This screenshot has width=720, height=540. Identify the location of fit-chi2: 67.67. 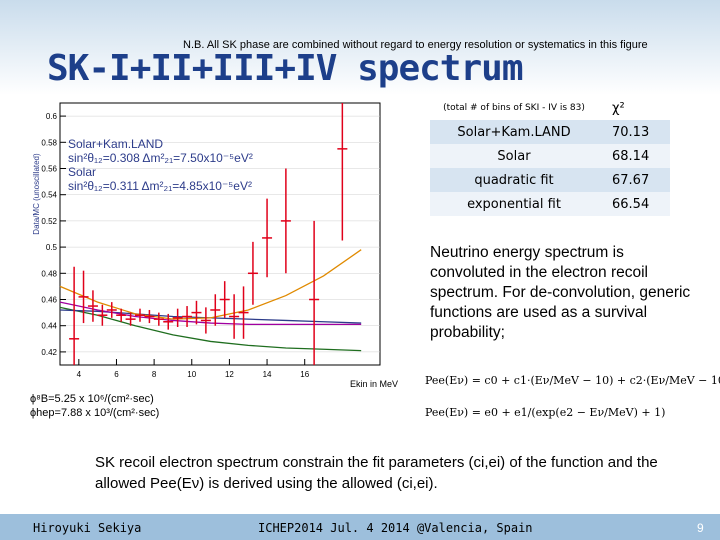
(634, 180).